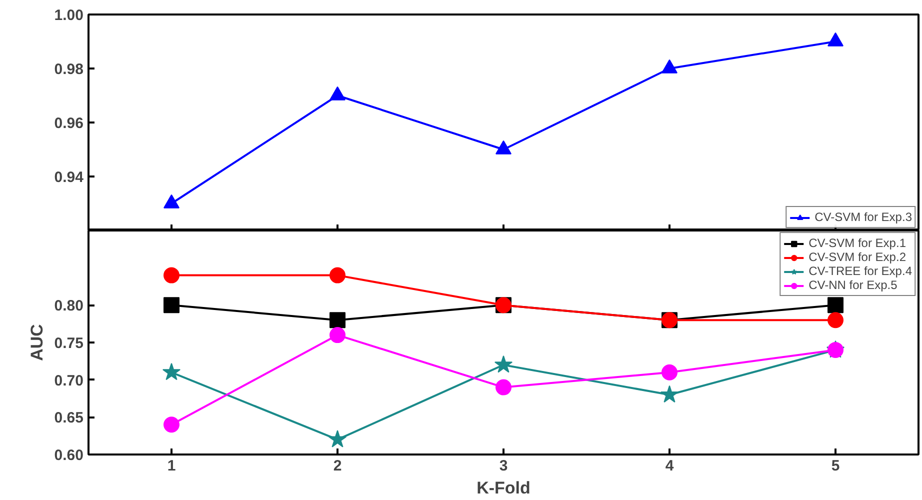 The width and height of the screenshot is (922, 500). I want to click on x-tick-label: 1, so click(171, 466).